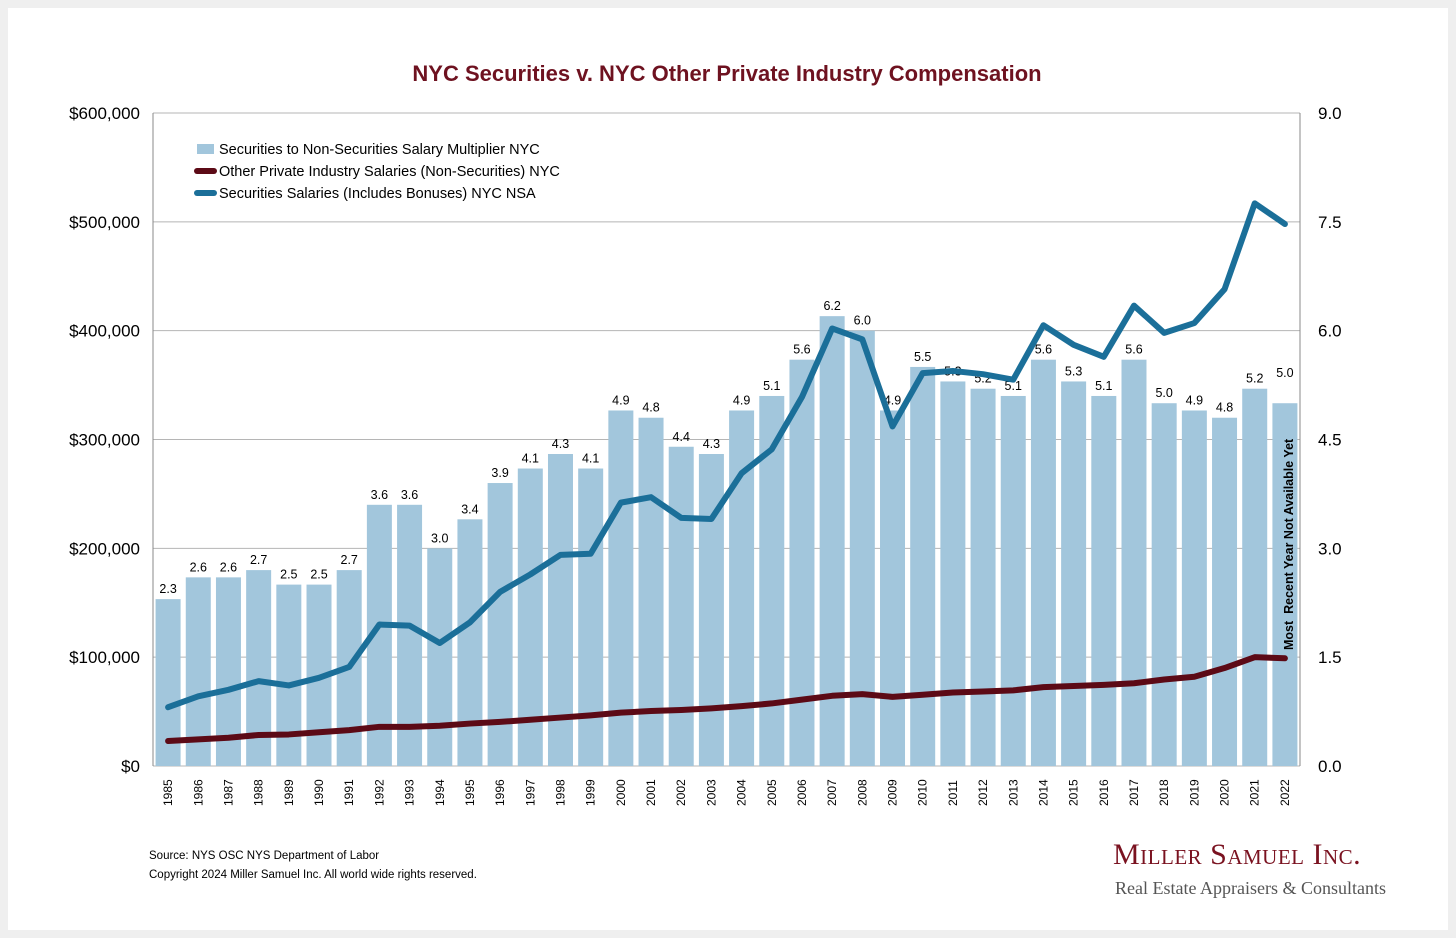  What do you see at coordinates (711, 792) in the screenshot?
I see `x-tick-label: 2003` at bounding box center [711, 792].